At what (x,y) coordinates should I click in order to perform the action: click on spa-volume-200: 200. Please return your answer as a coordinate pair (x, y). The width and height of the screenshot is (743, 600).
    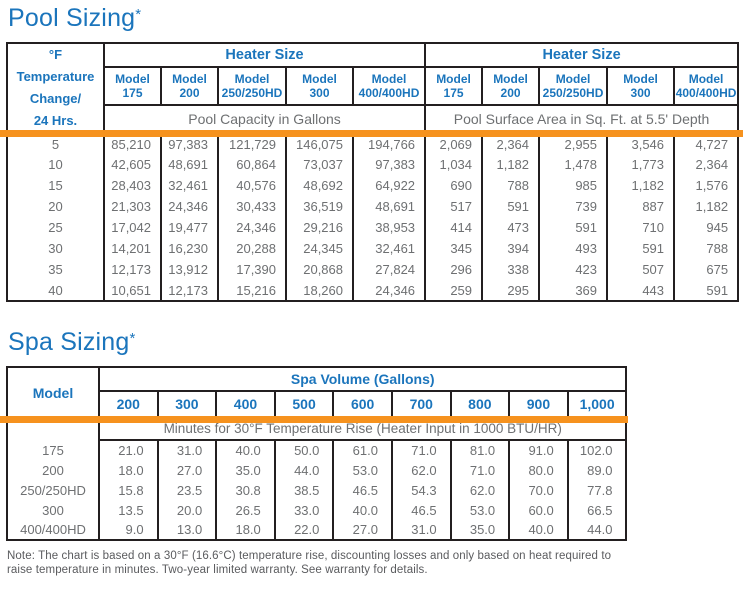
    Looking at the image, I should click on (128, 404).